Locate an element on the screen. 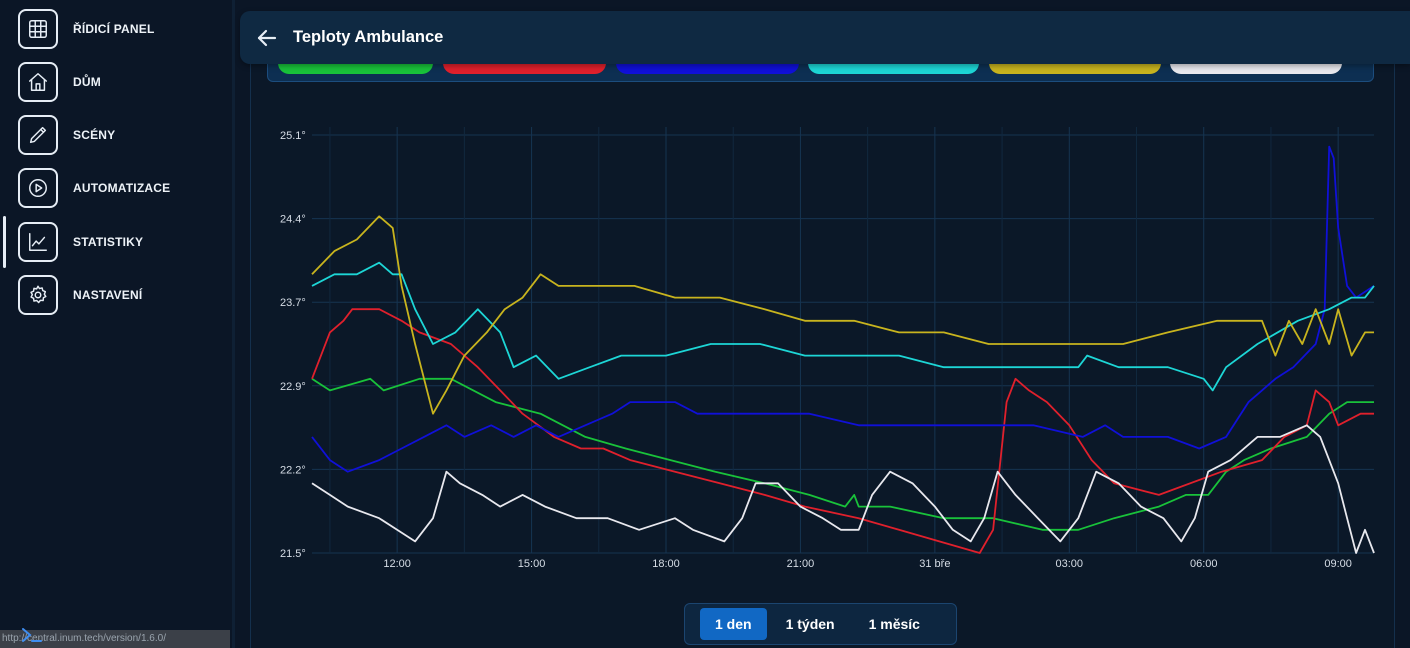  page-header: Teploty Ambulance is located at coordinates (825, 37).